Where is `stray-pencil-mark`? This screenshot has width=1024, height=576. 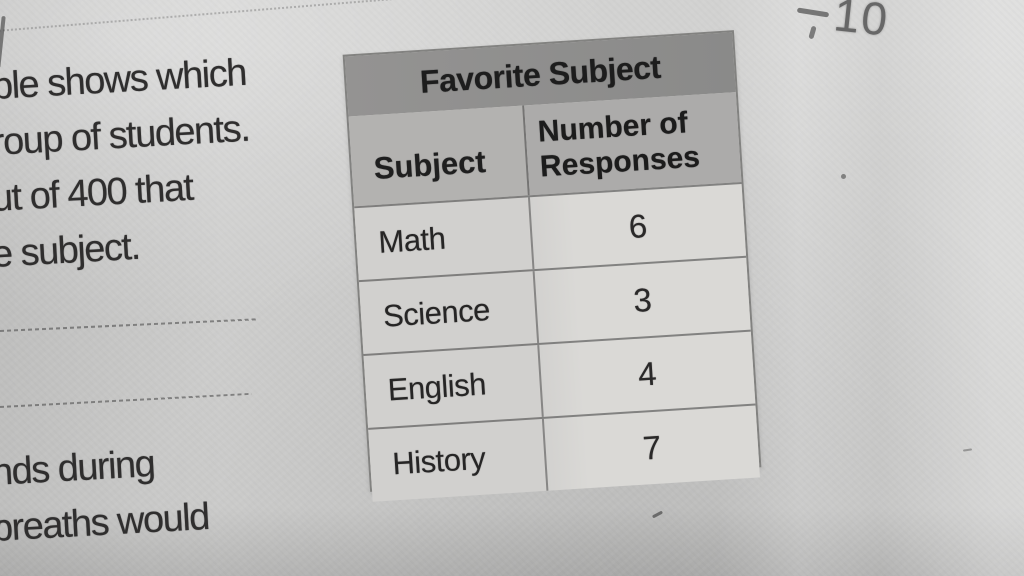 stray-pencil-mark is located at coordinates (657, 514).